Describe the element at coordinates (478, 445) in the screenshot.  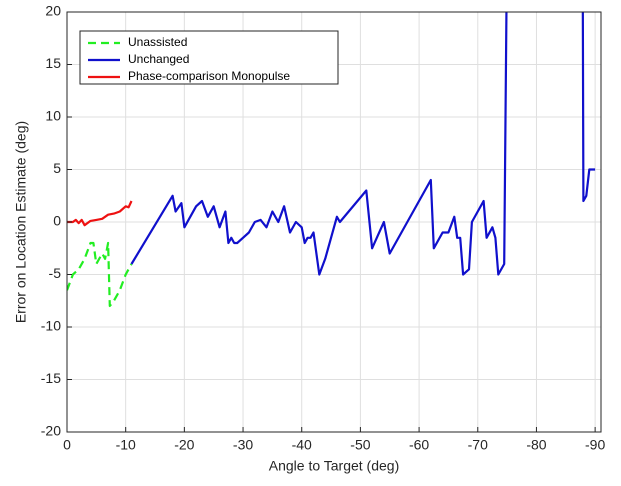
I see `x-tick-label: -70` at that location.